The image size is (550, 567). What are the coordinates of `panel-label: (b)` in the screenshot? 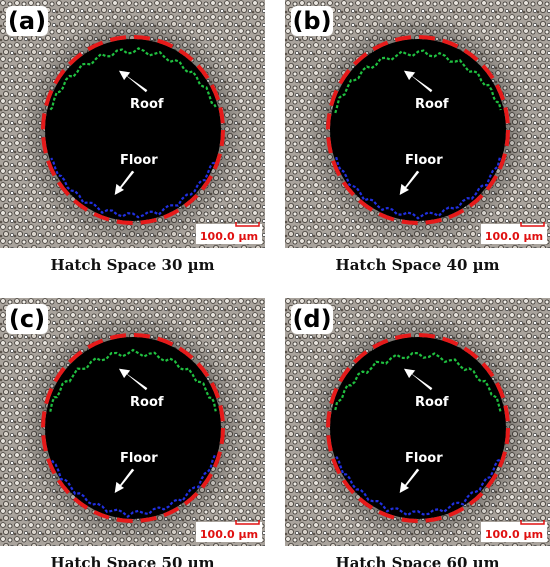 It's located at (311, 21).